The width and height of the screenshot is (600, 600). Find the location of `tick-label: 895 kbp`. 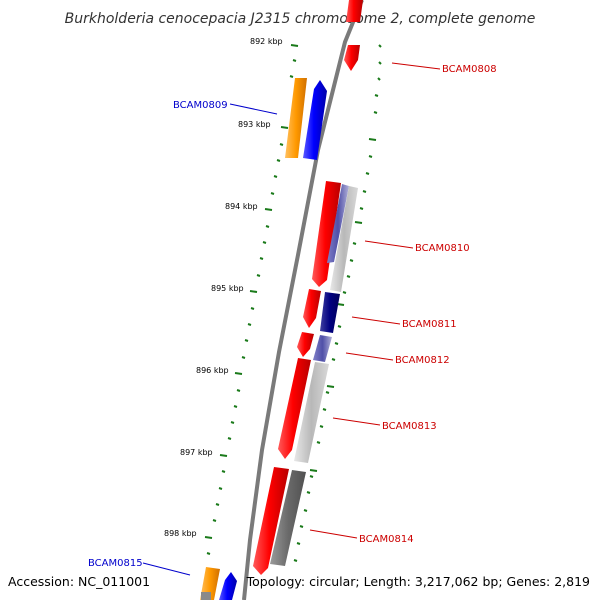

tick-label: 895 kbp is located at coordinates (227, 288).